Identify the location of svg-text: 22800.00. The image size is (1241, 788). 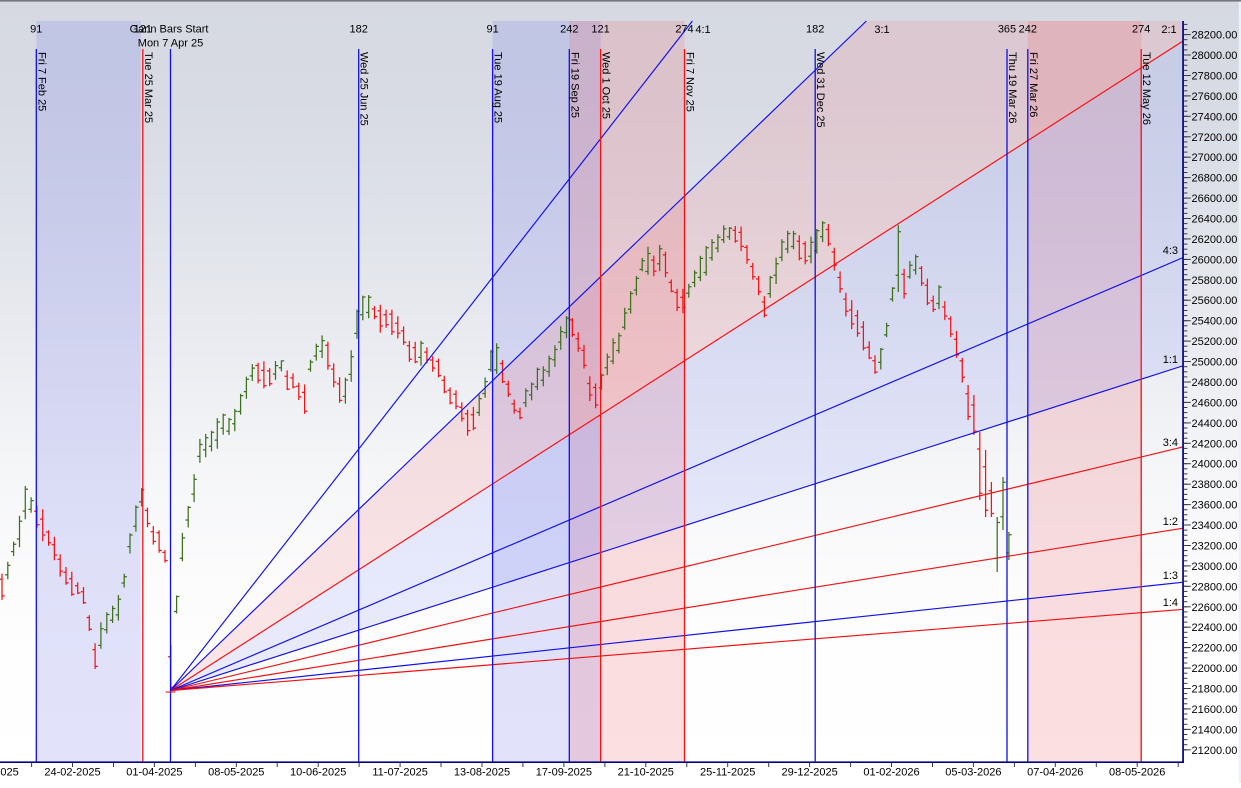
(1215, 587).